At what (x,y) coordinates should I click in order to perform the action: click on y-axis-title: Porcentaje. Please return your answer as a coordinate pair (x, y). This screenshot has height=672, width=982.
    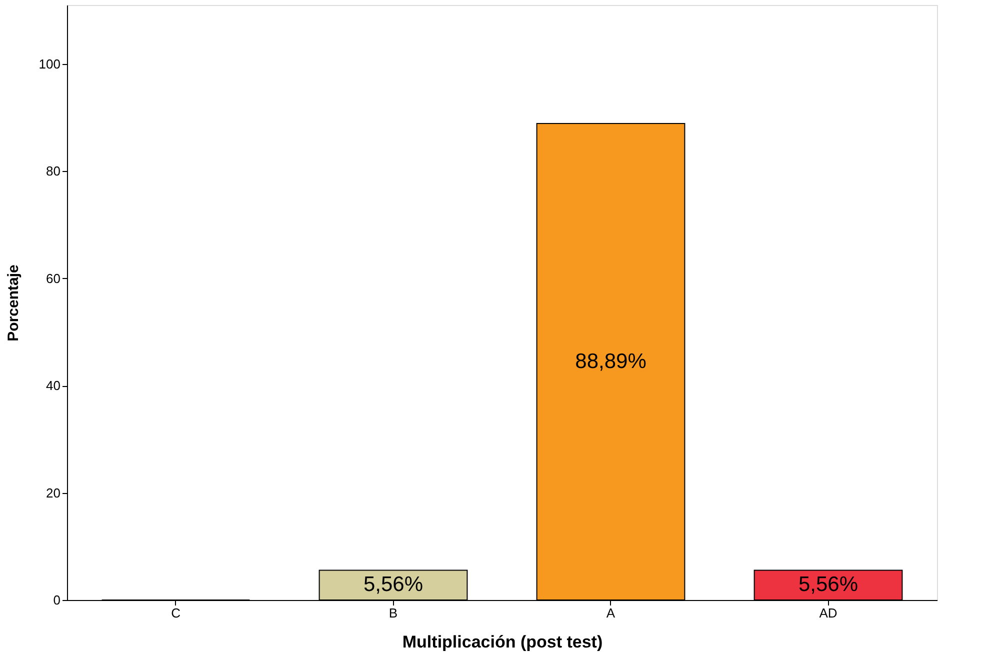
    Looking at the image, I should click on (13, 303).